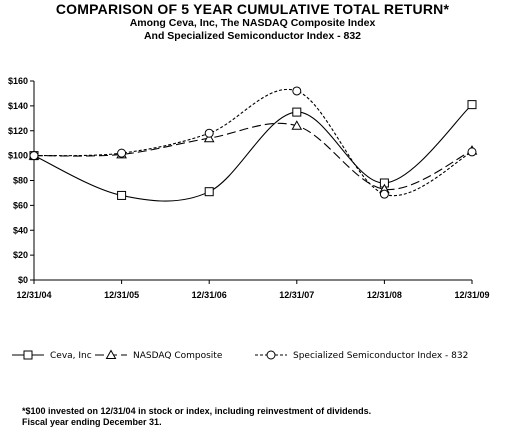  Describe the element at coordinates (209, 295) in the screenshot. I see `x-tick-label: 12/31/06` at that location.